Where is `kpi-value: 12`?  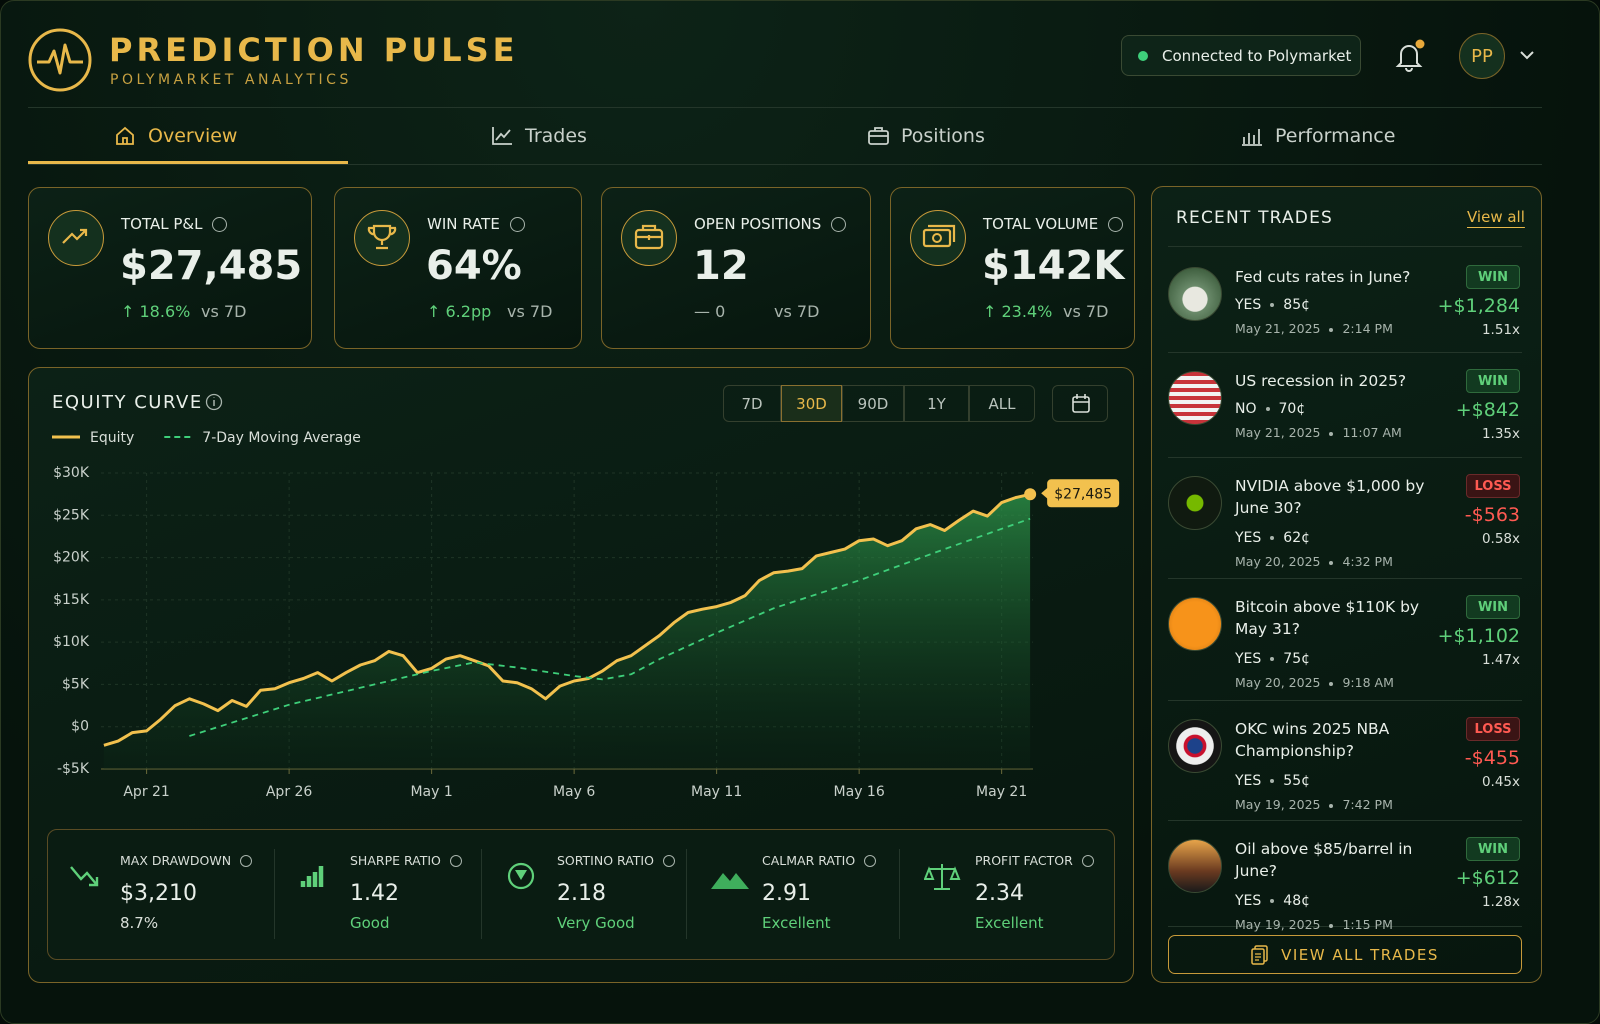
kpi-value: 12 is located at coordinates (721, 266).